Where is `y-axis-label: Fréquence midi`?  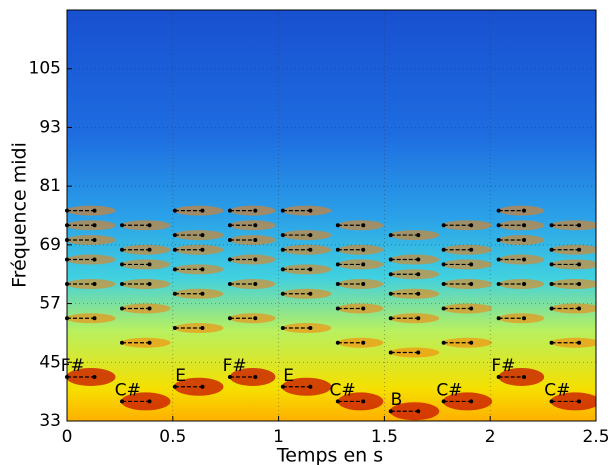 y-axis-label: Fréquence midi is located at coordinates (20, 215).